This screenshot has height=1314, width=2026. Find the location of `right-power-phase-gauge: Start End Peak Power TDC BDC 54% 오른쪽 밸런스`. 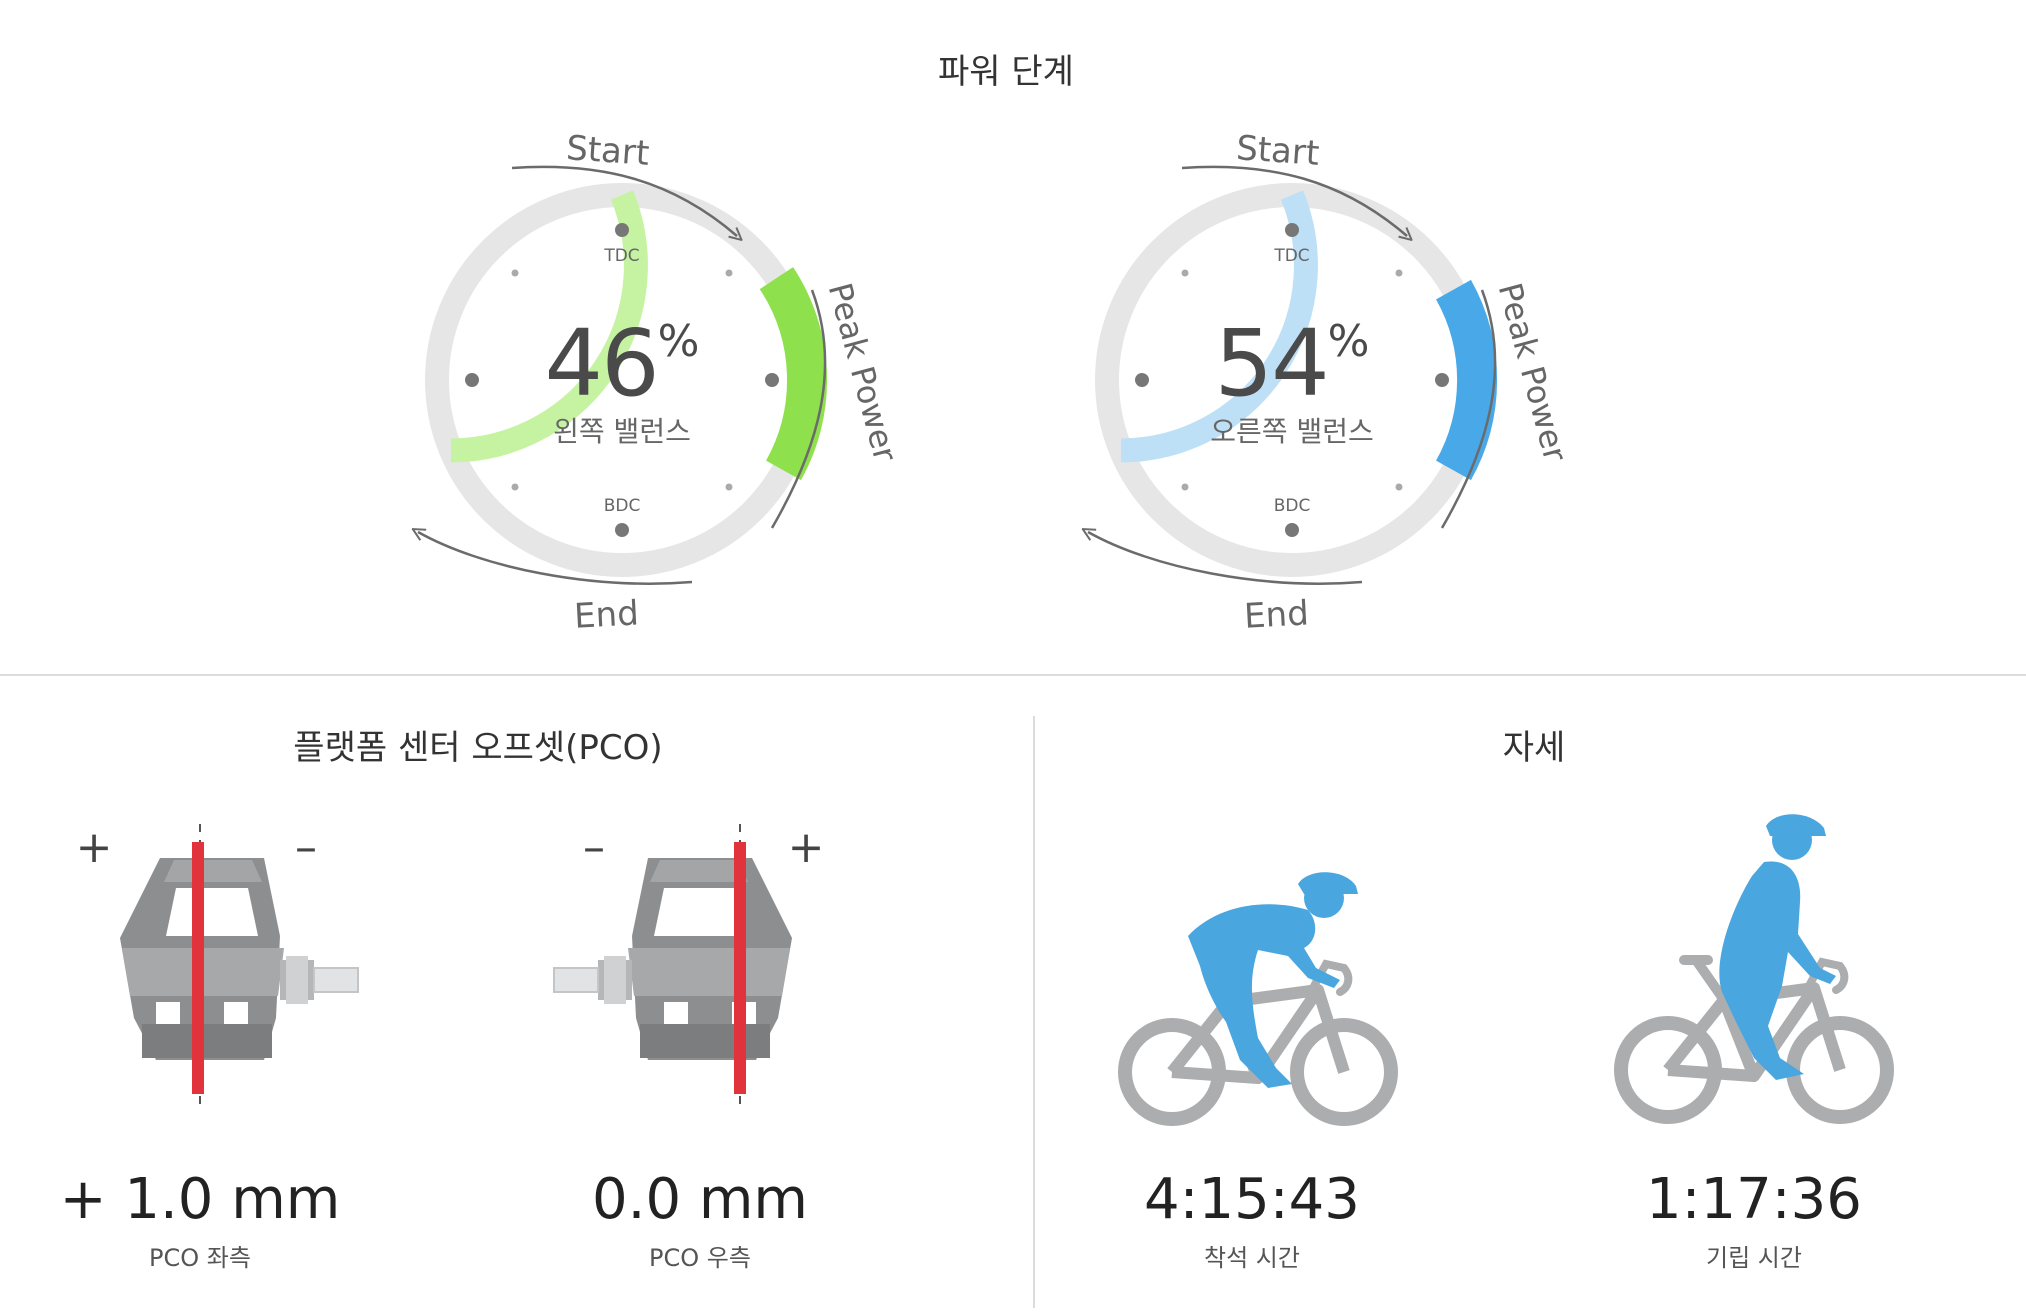

right-power-phase-gauge: Start End Peak Power TDC BDC 54% 오른쪽 밸런스 is located at coordinates (1308, 385).